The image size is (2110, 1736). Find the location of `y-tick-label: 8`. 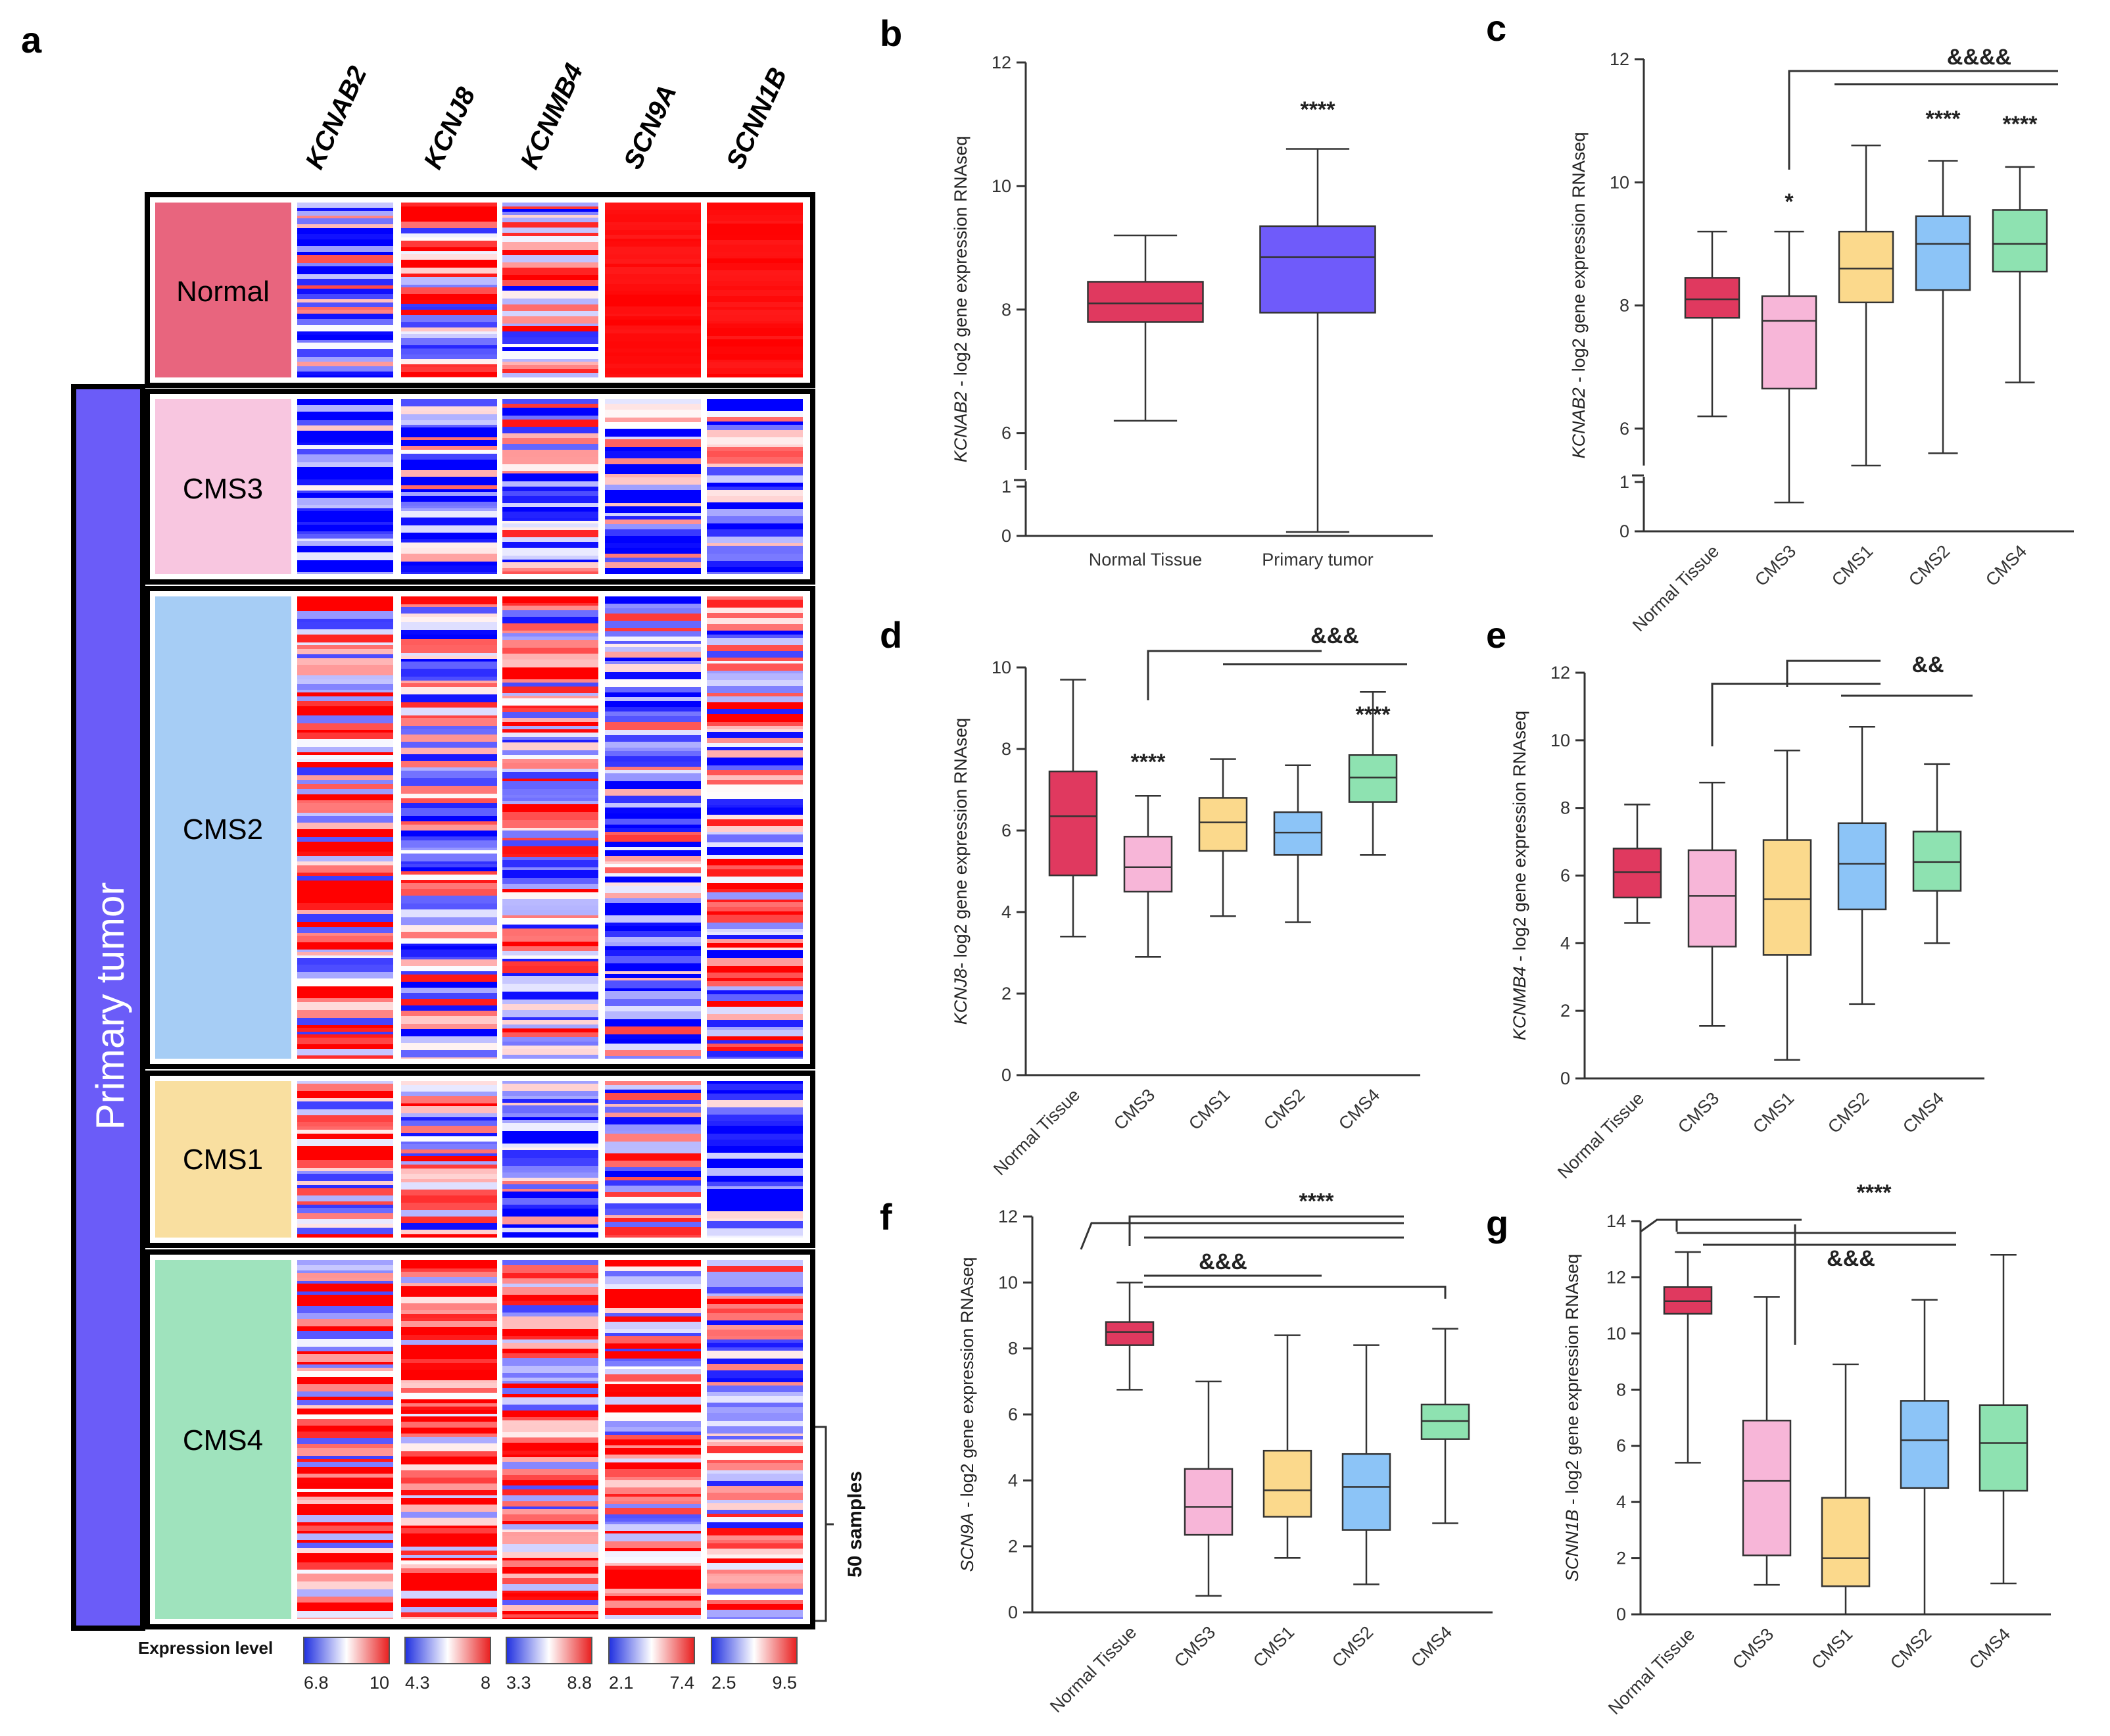

y-tick-label: 8 is located at coordinates (1006, 310).